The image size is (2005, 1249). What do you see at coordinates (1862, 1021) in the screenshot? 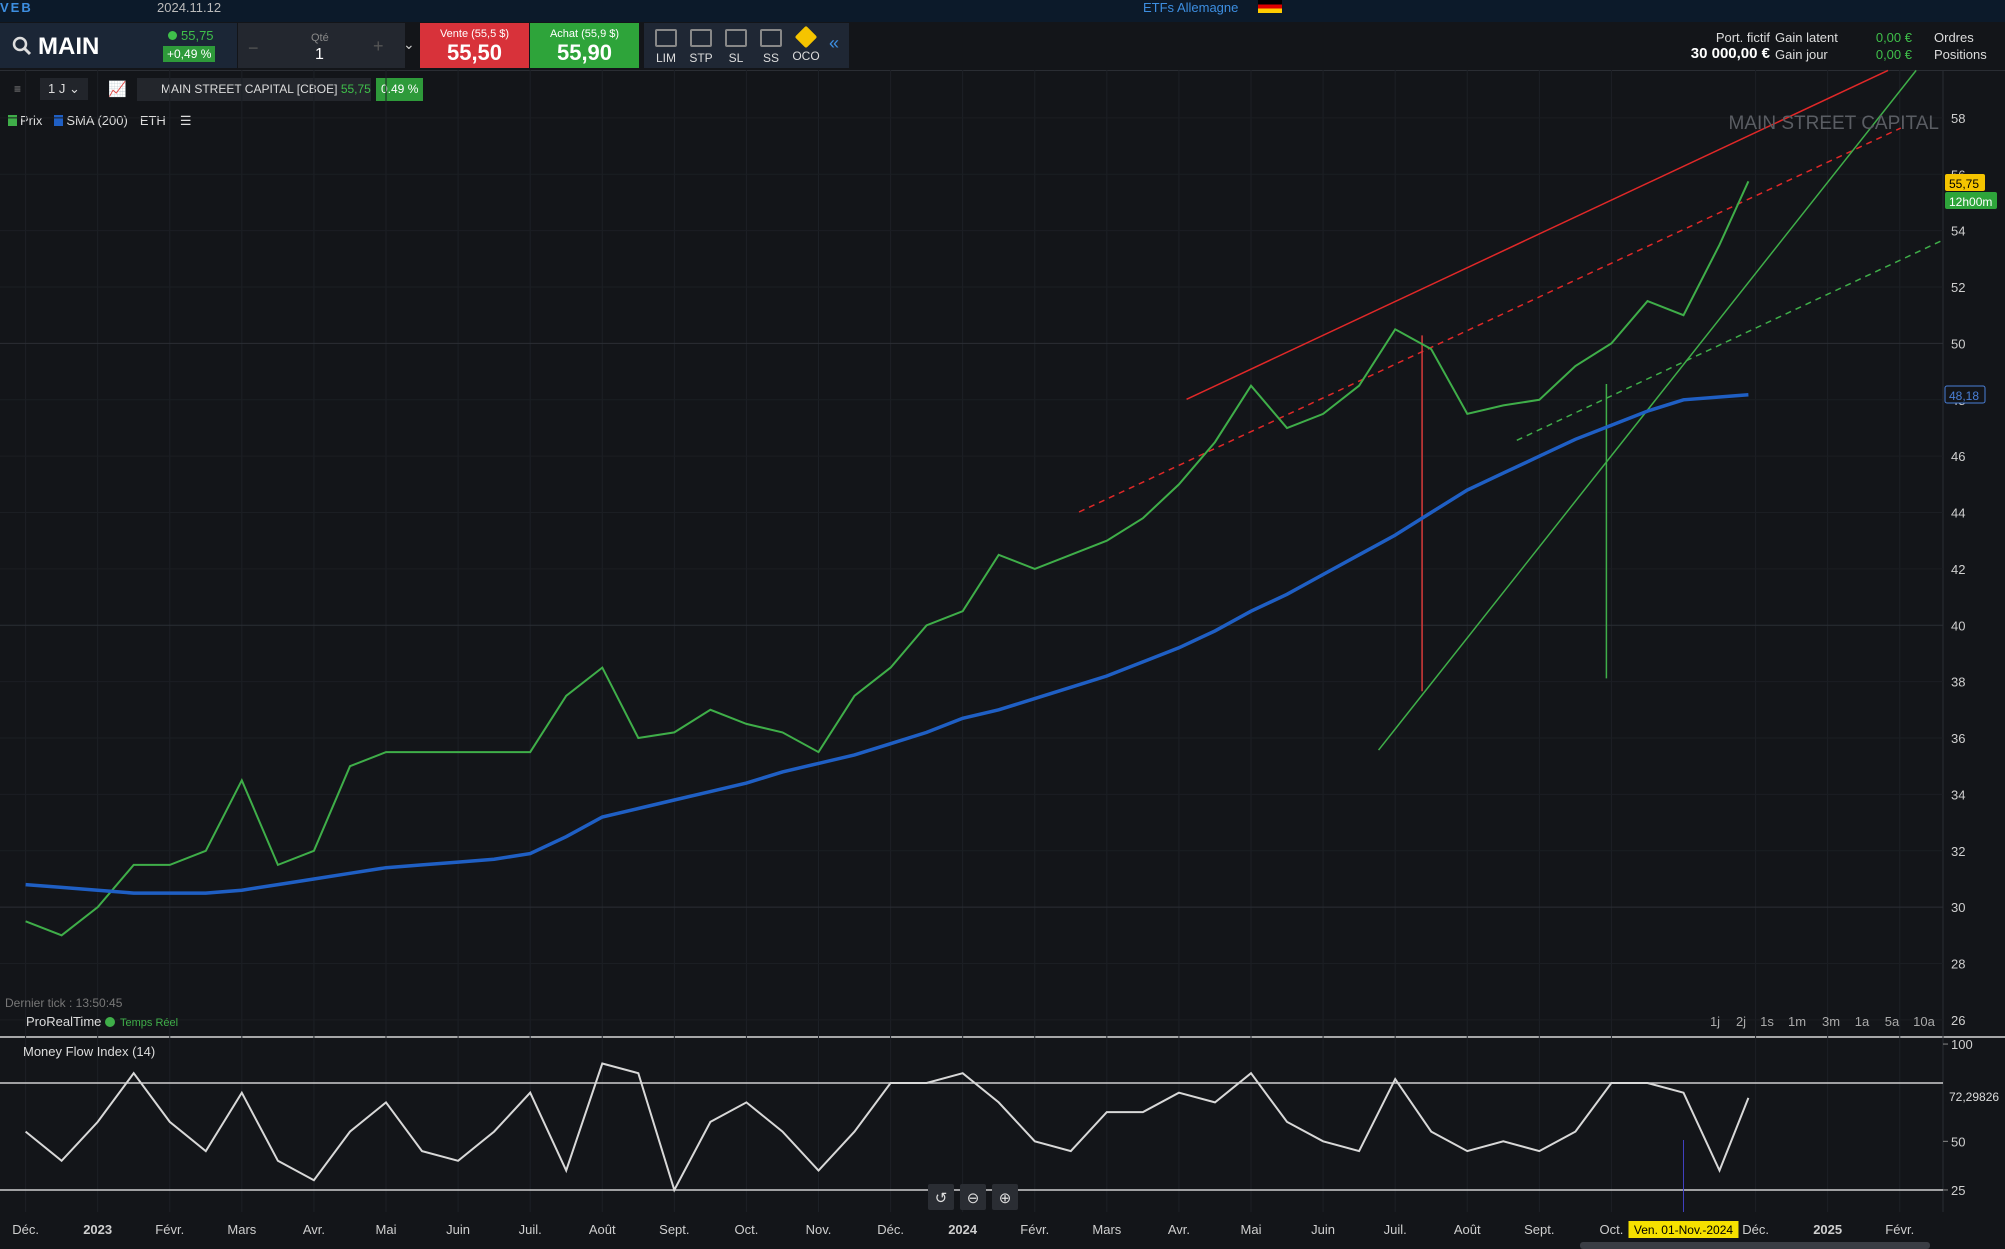
I see `timeframe-button: 1a` at bounding box center [1862, 1021].